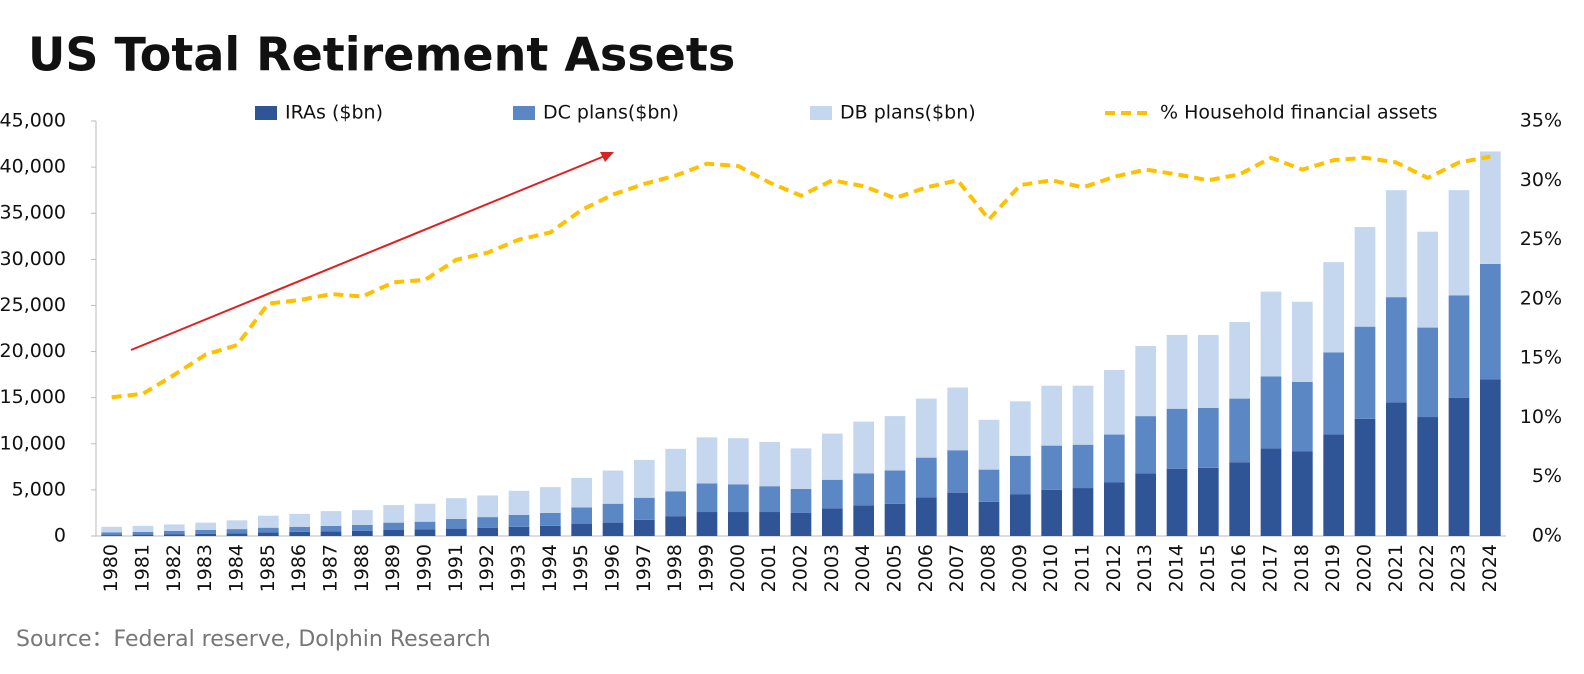 This screenshot has width=1584, height=674. What do you see at coordinates (33, 167) in the screenshot?
I see `y-tick-label: 40,000` at bounding box center [33, 167].